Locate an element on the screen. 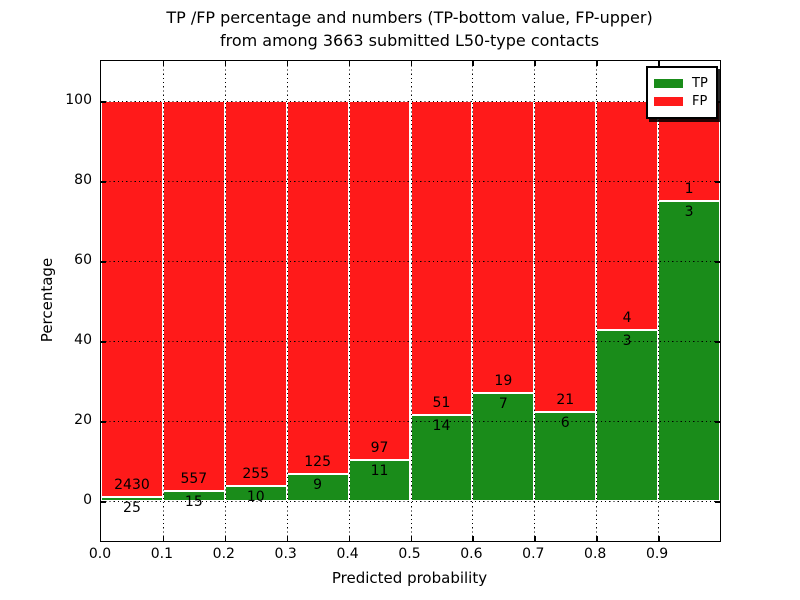 This screenshot has width=800, height=600. x-tick-label: 0.7 is located at coordinates (533, 554).